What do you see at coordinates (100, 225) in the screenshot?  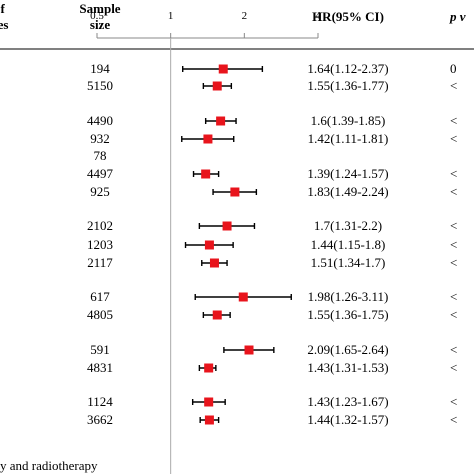 I see `sample-size: 2102` at bounding box center [100, 225].